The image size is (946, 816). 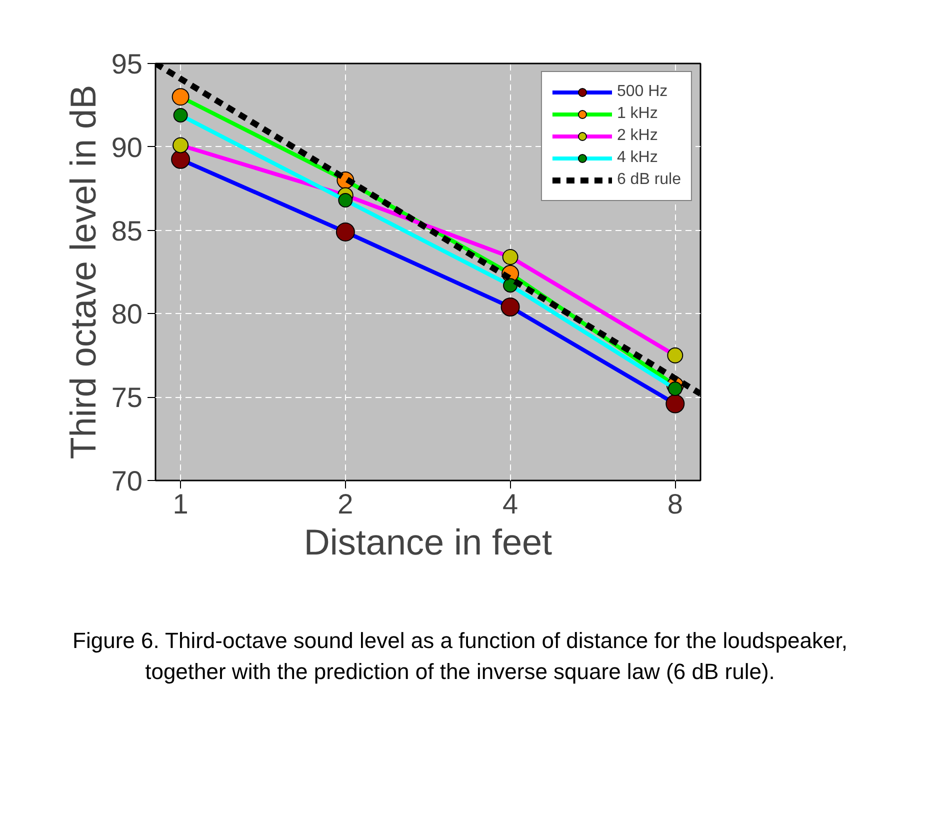 What do you see at coordinates (637, 158) in the screenshot?
I see `legend-label: 4 kHz` at bounding box center [637, 158].